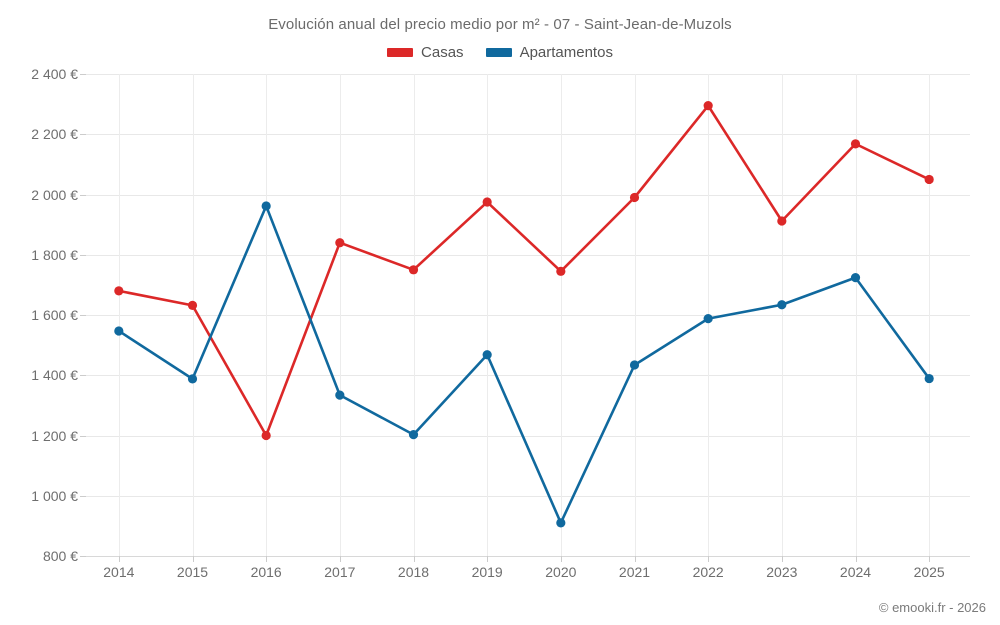 The height and width of the screenshot is (625, 1000). I want to click on chart-legend: Casas Apartamentos, so click(500, 52).